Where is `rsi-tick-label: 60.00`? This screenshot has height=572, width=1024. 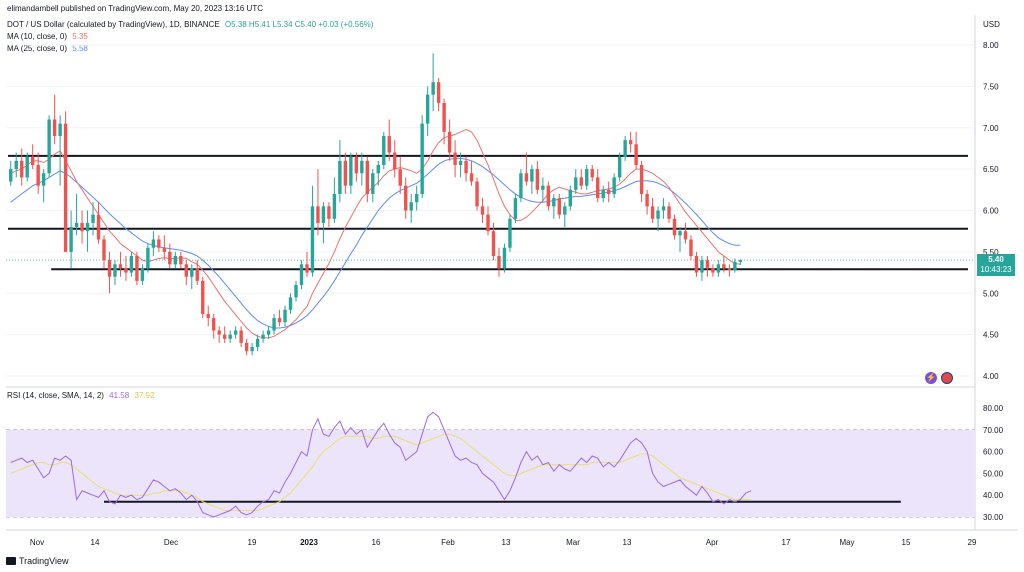
rsi-tick-label: 60.00 is located at coordinates (993, 452).